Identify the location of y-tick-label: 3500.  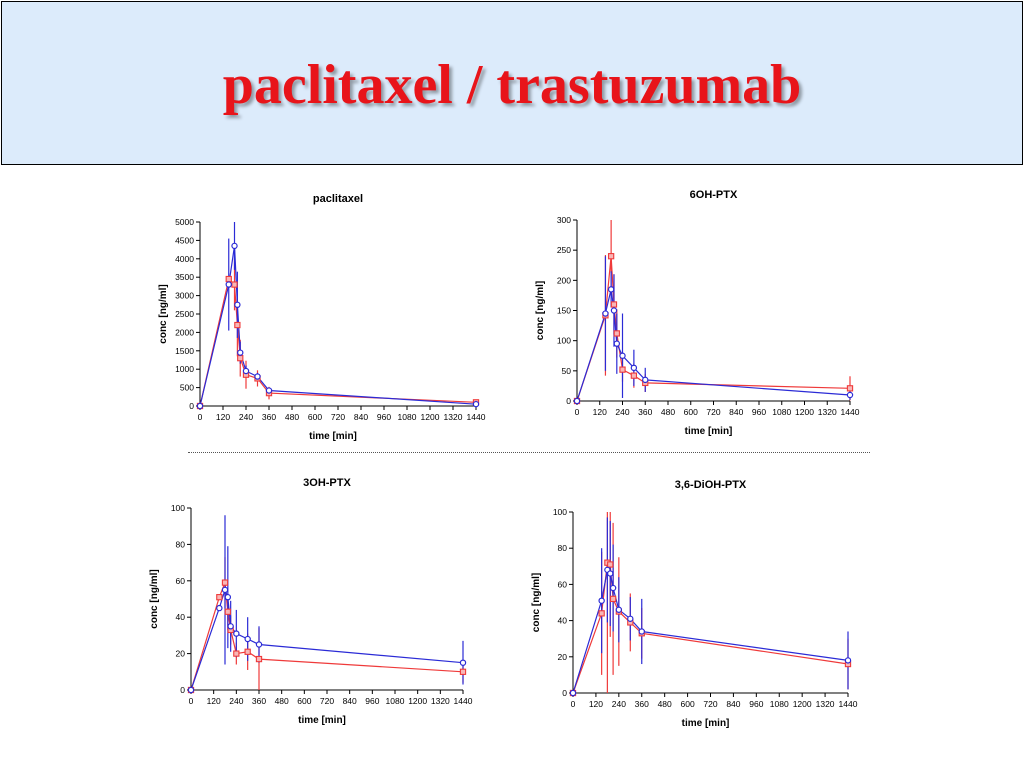
(184, 277).